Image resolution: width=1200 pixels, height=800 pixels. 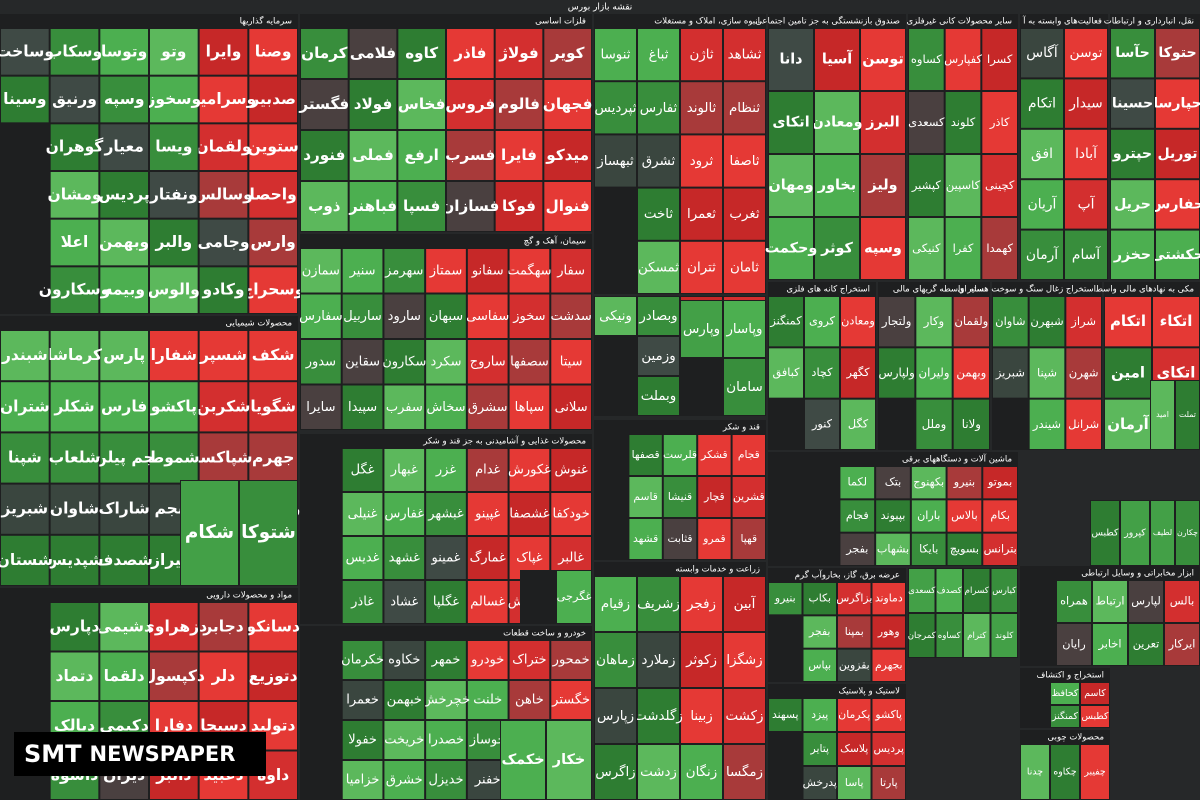 I want to click on stock-symbol: پردیس, so click(x=888, y=748).